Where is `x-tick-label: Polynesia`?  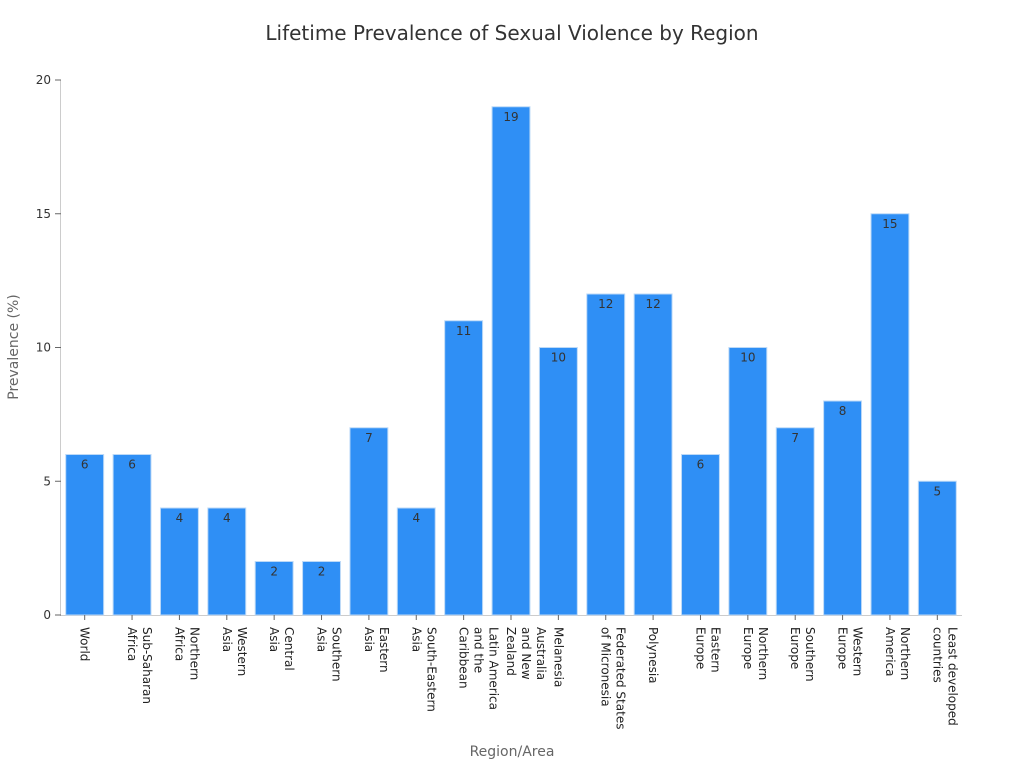
x-tick-label: Polynesia is located at coordinates (653, 655).